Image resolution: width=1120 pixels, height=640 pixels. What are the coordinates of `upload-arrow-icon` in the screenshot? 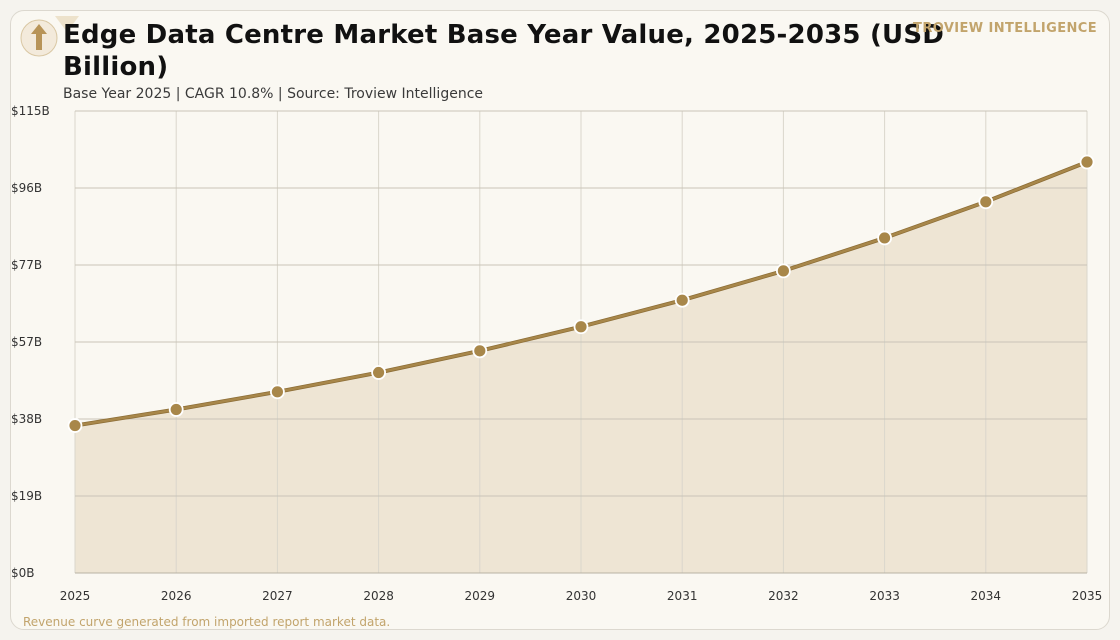 It's located at (49, 36).